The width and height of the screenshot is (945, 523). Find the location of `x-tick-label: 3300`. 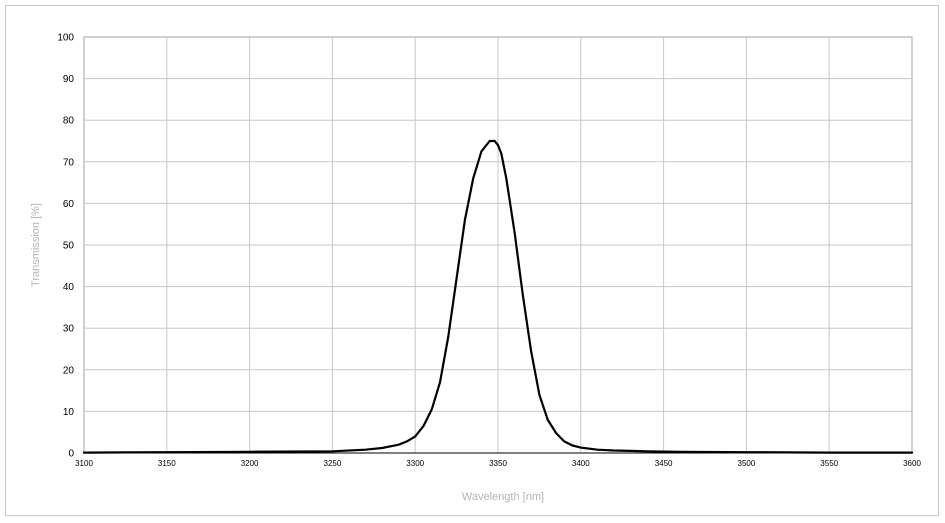

x-tick-label: 3300 is located at coordinates (415, 463).